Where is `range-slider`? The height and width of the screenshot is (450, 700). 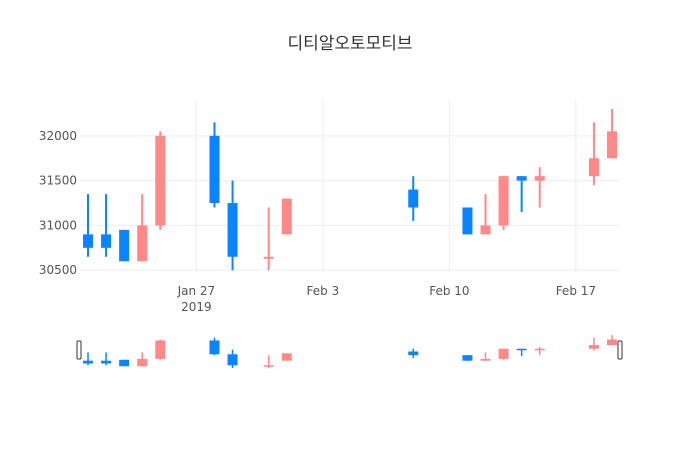 range-slider is located at coordinates (349, 351).